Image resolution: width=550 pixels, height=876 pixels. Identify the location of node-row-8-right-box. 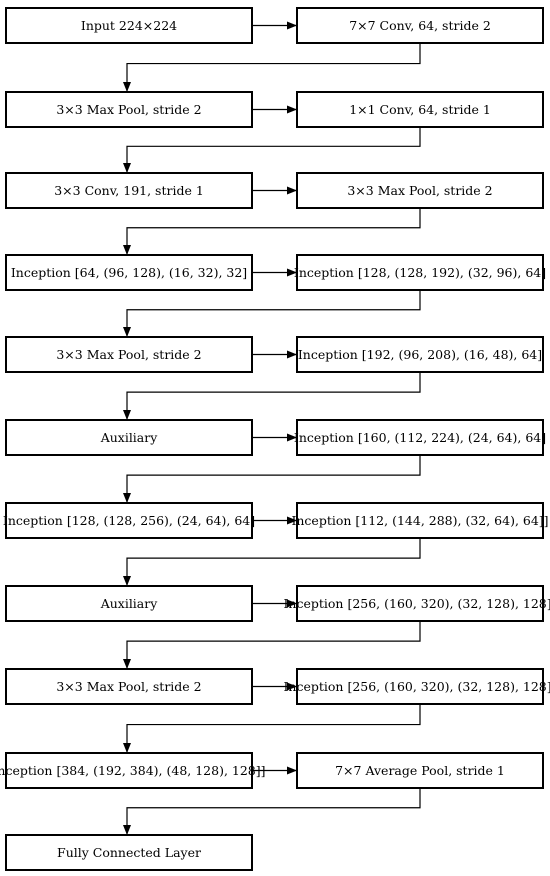
(420, 603).